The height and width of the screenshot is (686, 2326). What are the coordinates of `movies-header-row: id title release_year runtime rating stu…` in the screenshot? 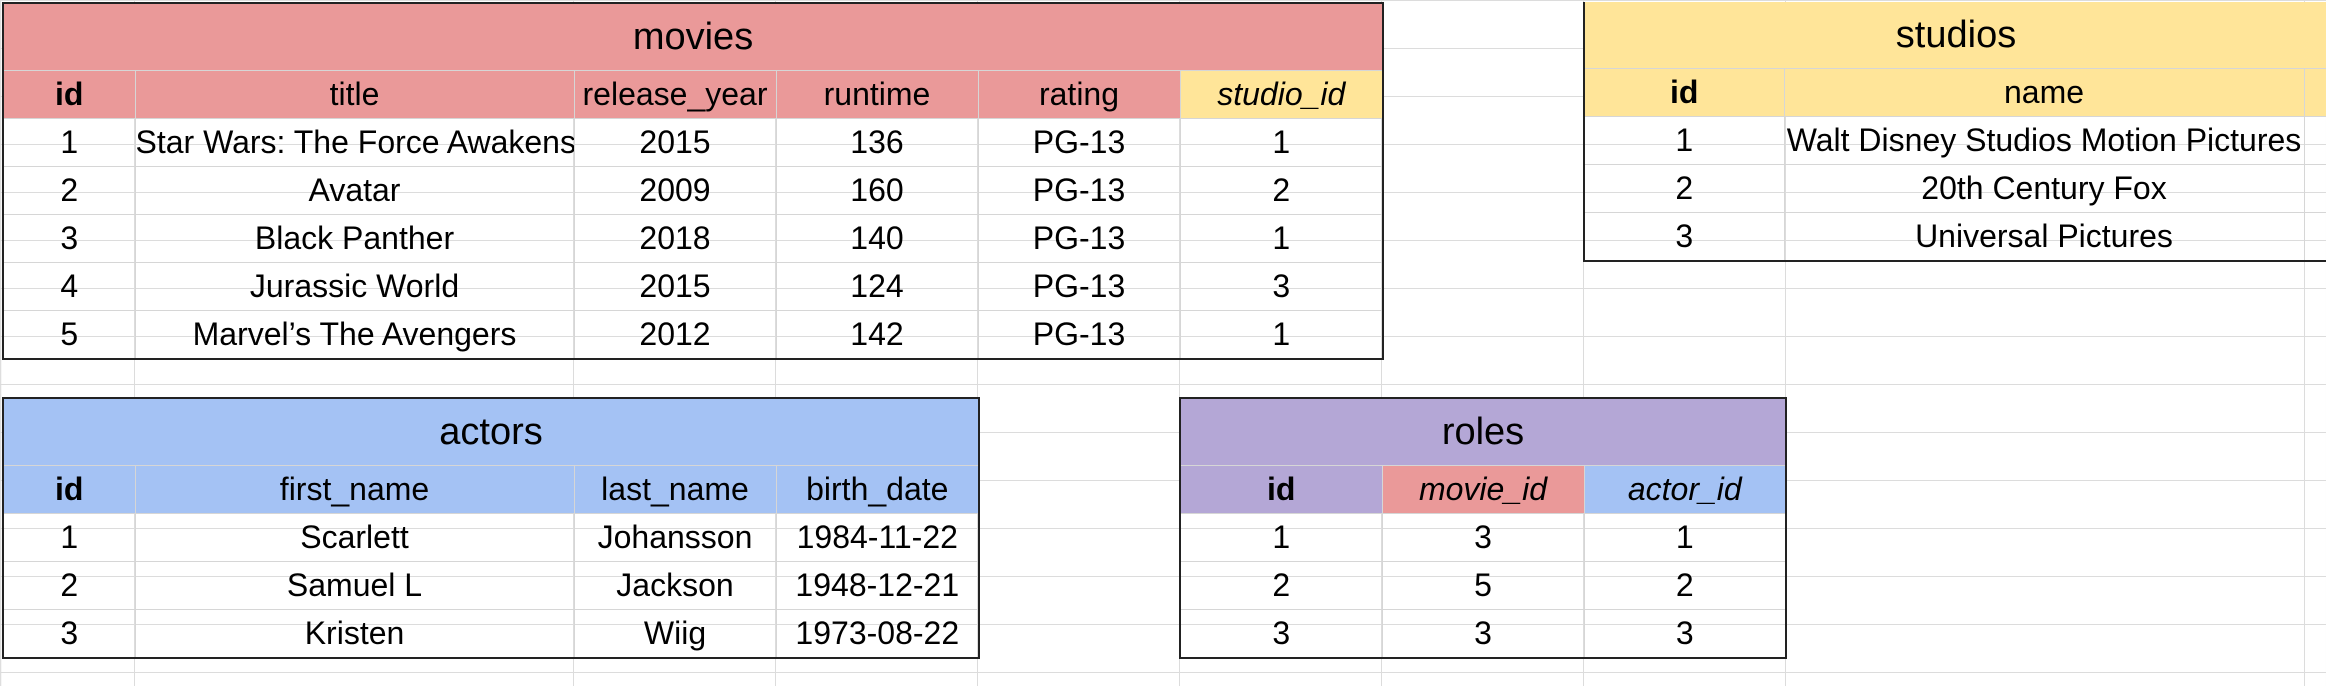 It's located at (693, 94).